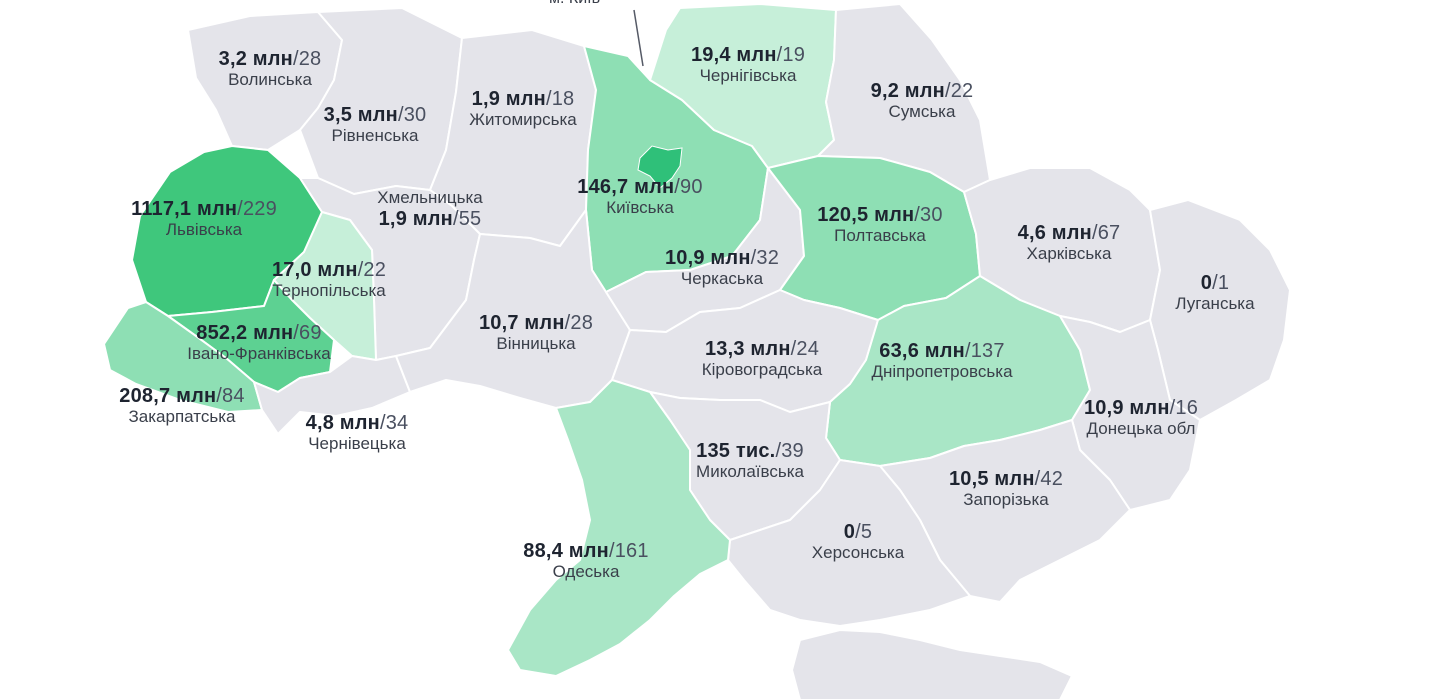  Describe the element at coordinates (360, 115) in the screenshot. I see `region-amount: 3,5 млн` at that location.